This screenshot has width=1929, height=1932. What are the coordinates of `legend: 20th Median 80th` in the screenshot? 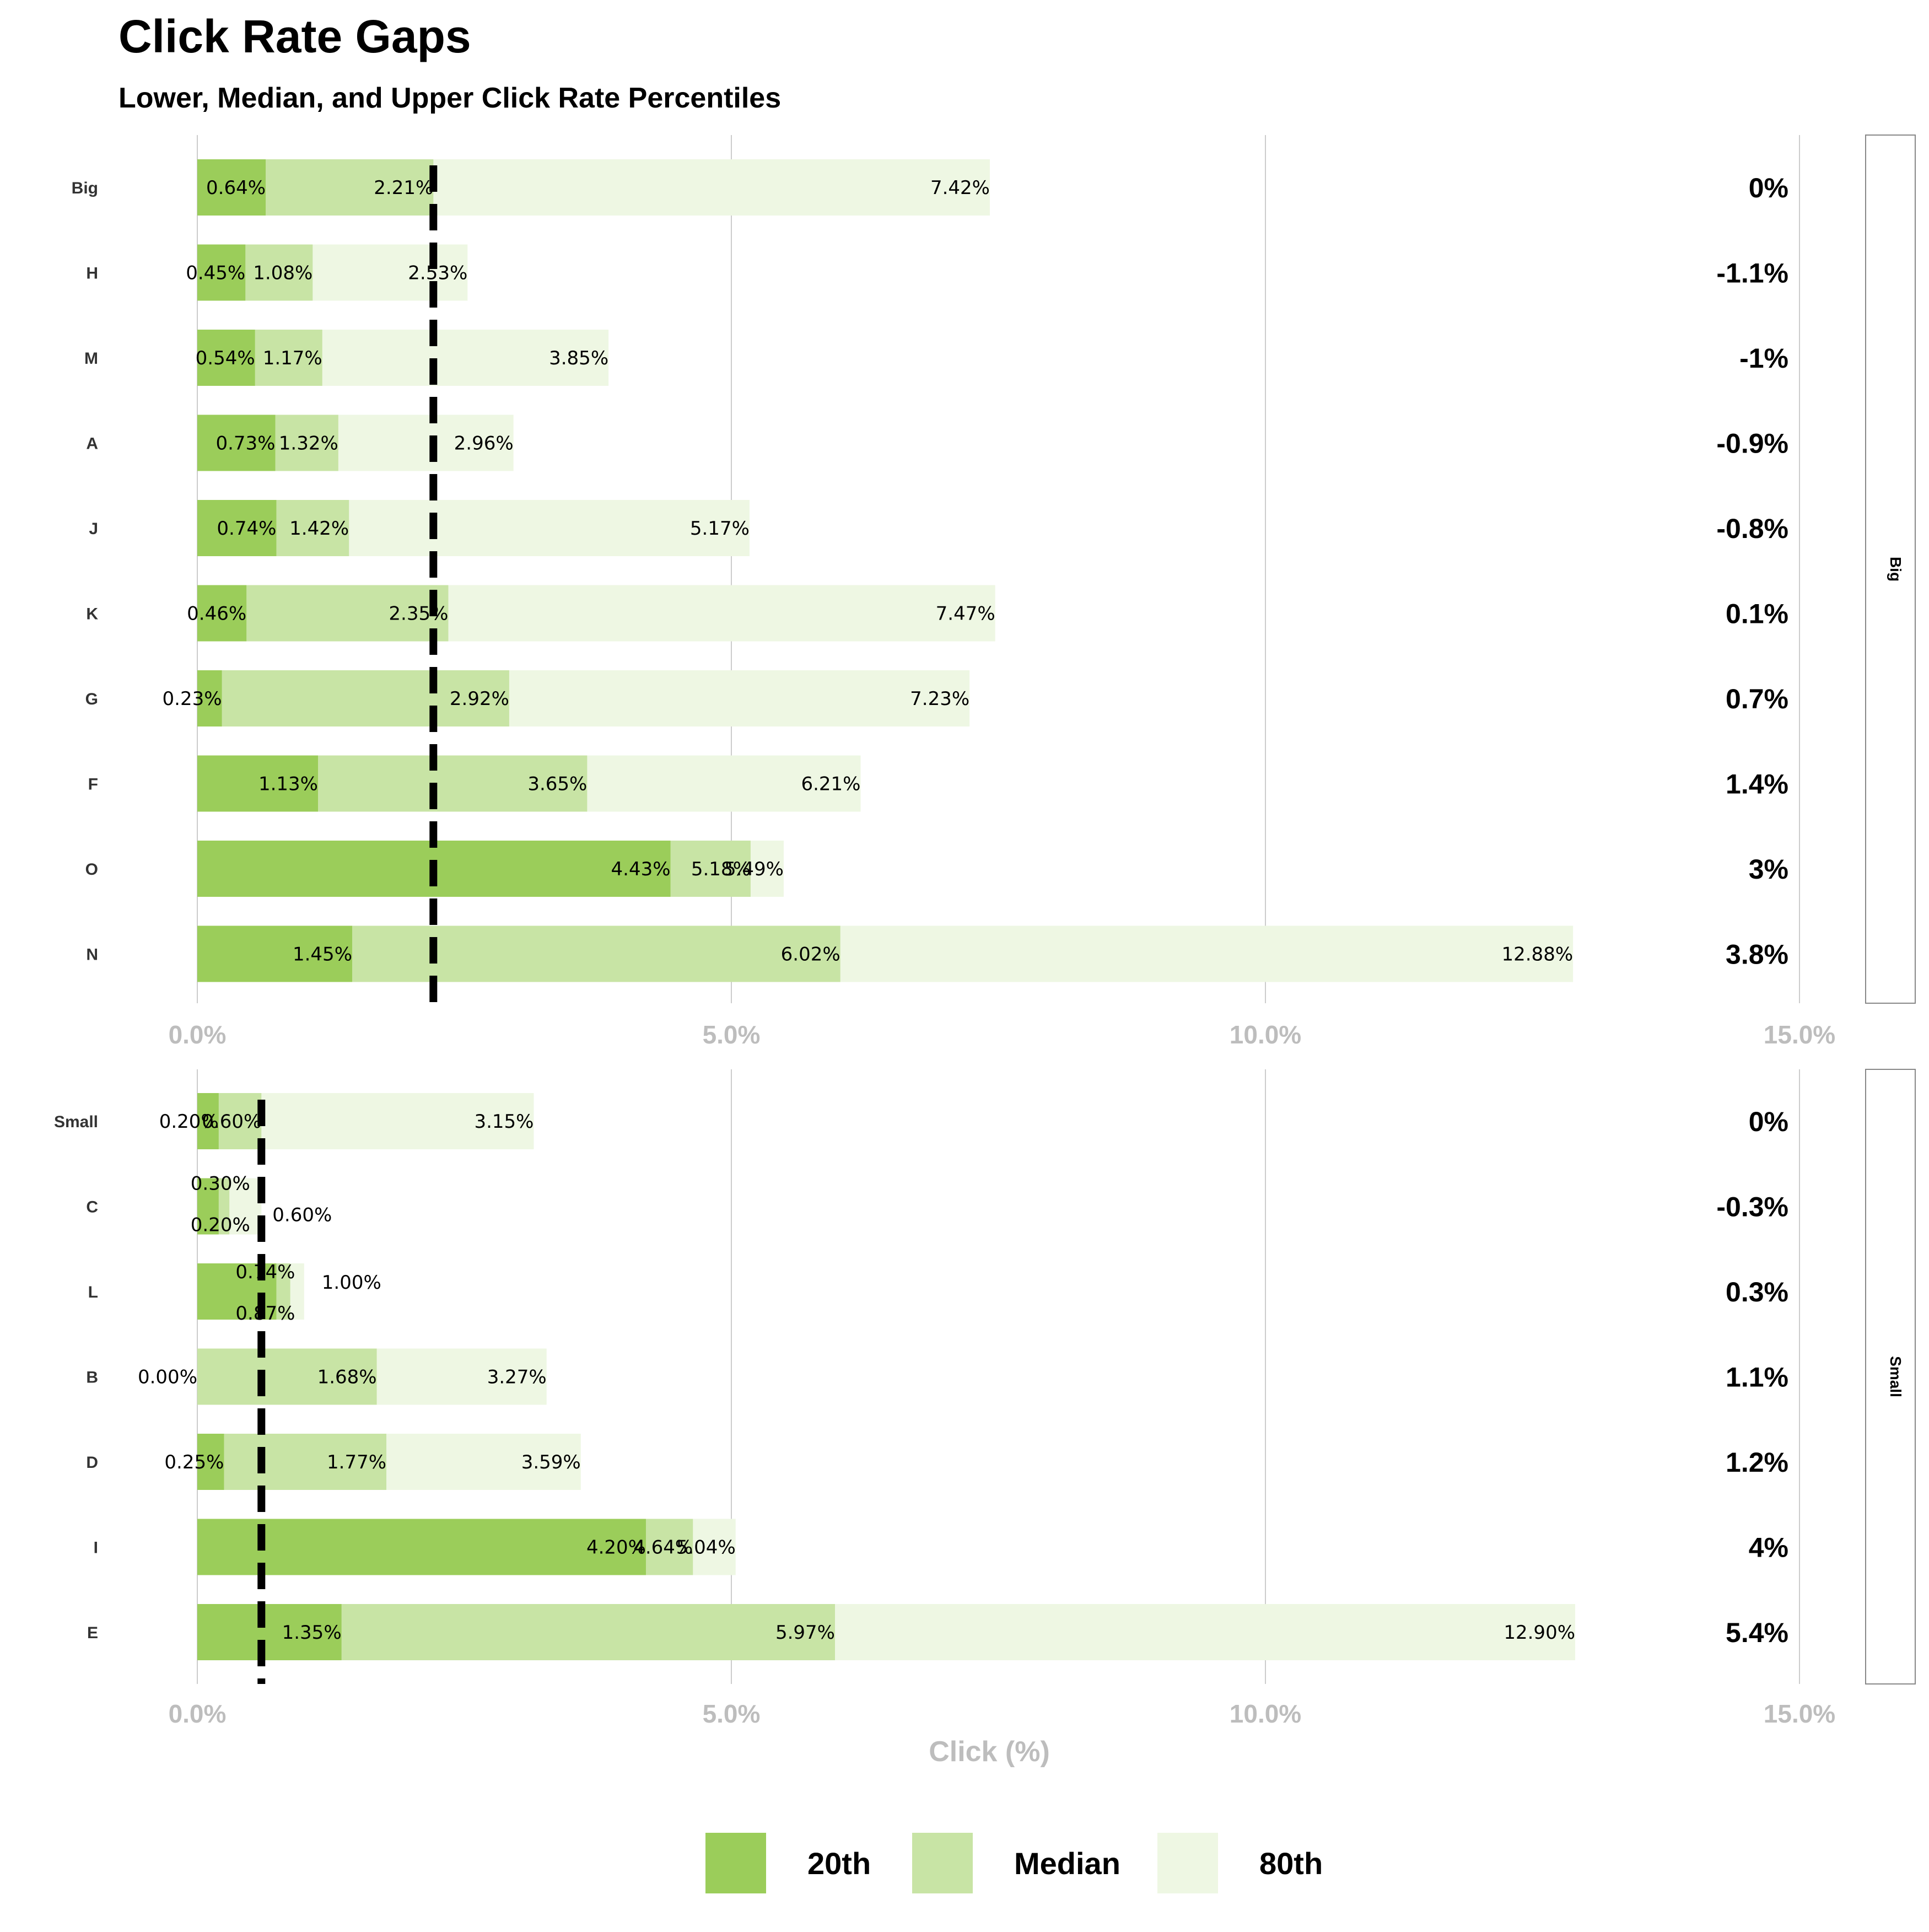 It's located at (1014, 1863).